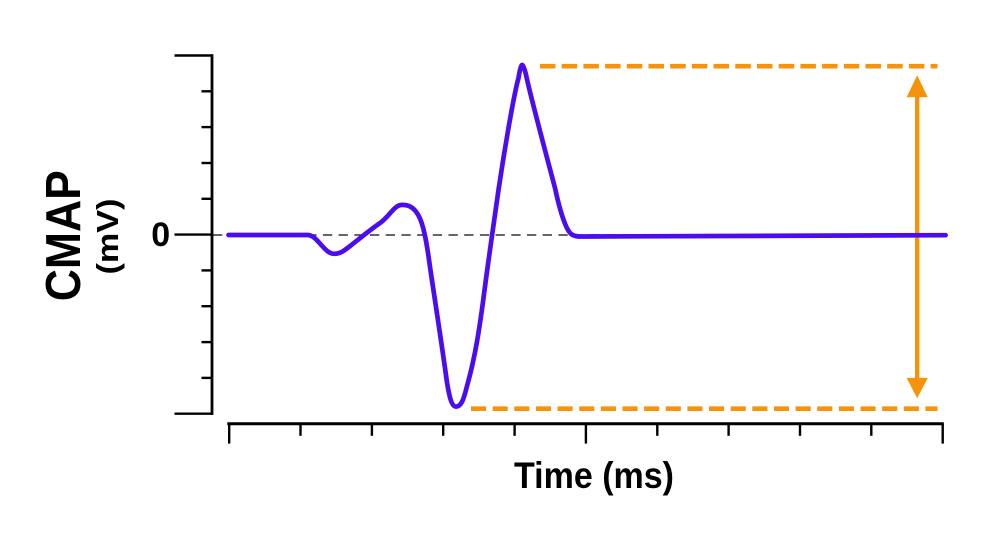 This screenshot has width=1000, height=545. Describe the element at coordinates (107, 237) in the screenshot. I see `svg-text: (mV)` at that location.